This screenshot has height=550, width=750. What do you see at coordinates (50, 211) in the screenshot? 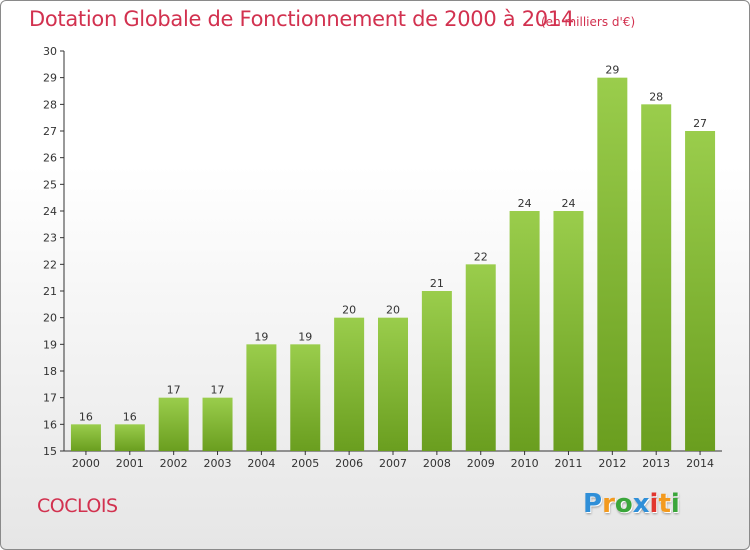
I see `y-tick-label: 24` at bounding box center [50, 211].